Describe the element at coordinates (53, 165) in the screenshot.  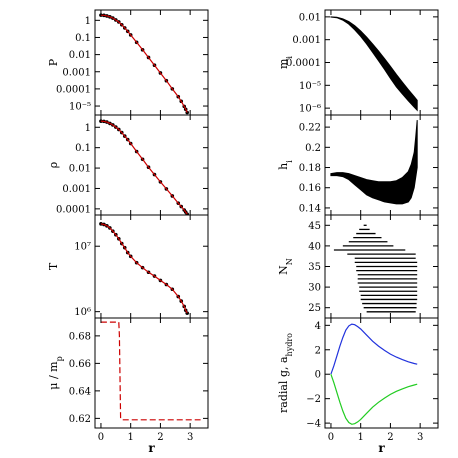
I see `y-axis-label: ρ` at that location.